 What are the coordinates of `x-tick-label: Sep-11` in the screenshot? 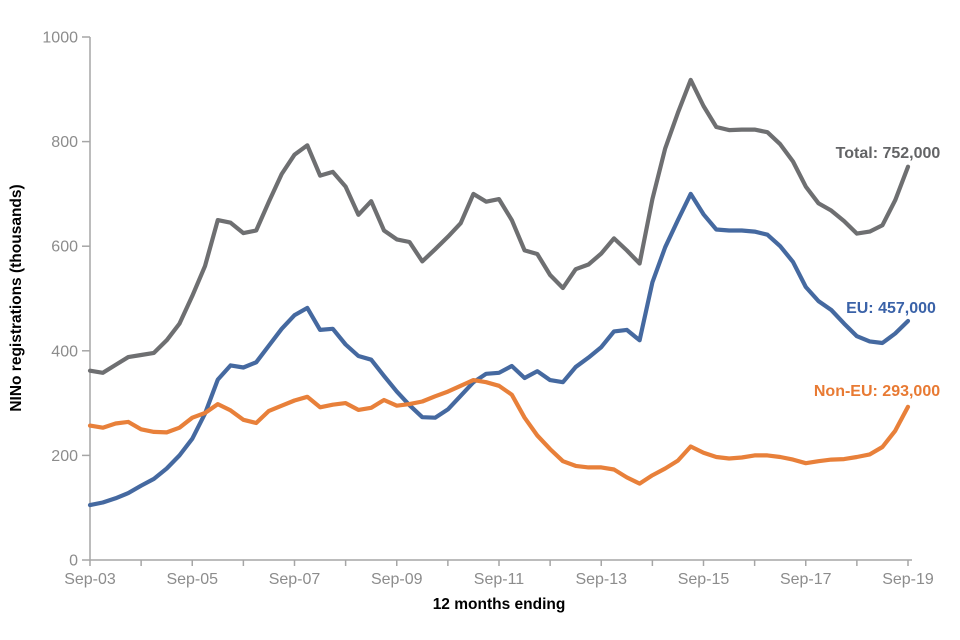 It's located at (499, 579).